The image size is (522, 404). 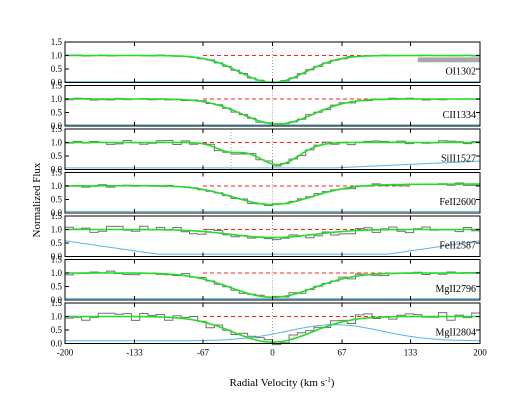 What do you see at coordinates (272, 353) in the screenshot?
I see `x-tick-label: 0` at bounding box center [272, 353].